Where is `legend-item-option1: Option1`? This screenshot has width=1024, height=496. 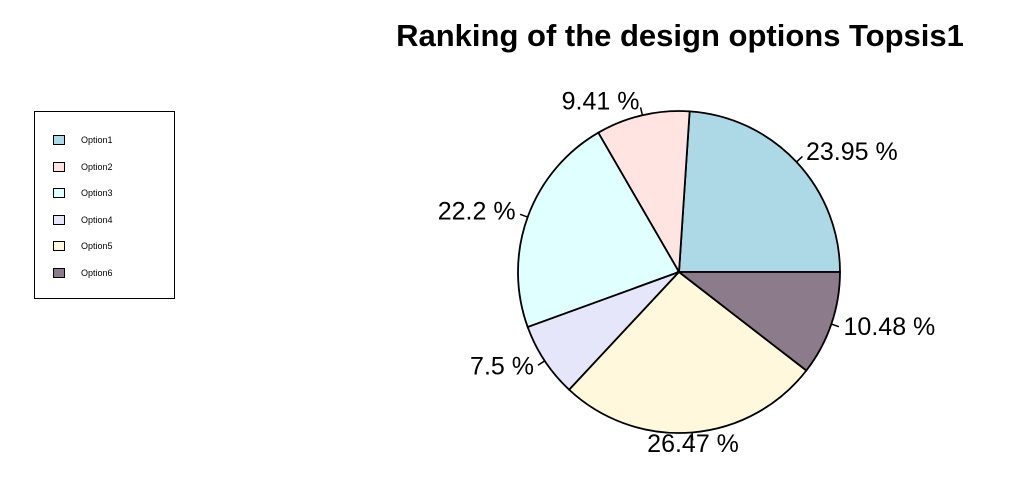 legend-item-option1: Option1 is located at coordinates (83, 140).